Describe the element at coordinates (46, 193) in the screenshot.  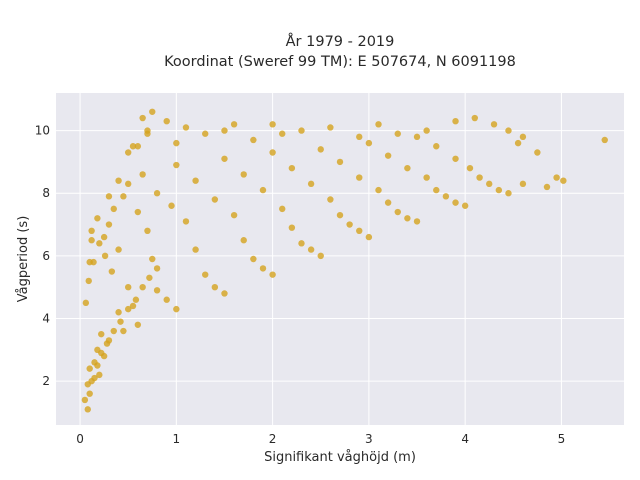
I see `y-tick-label: 8` at that location.